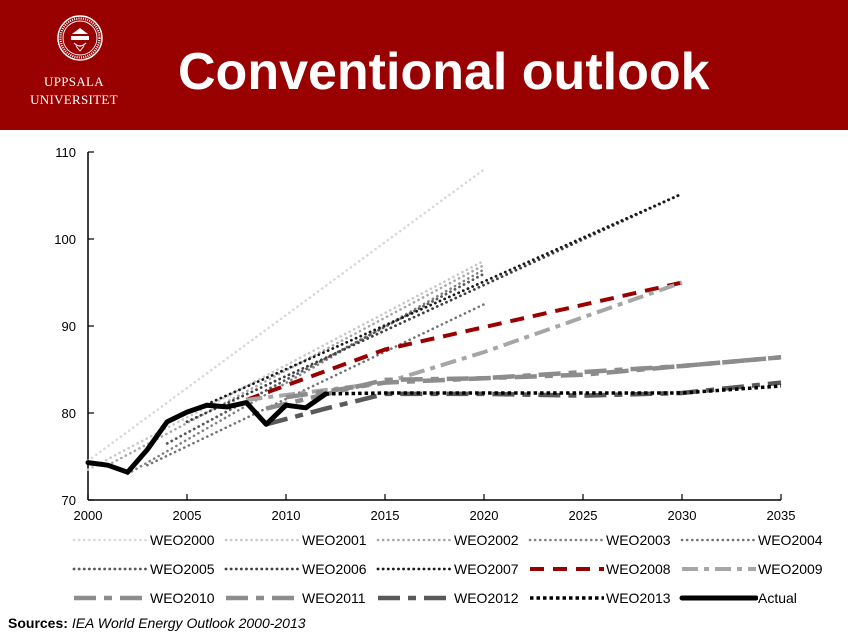 The width and height of the screenshot is (848, 634). I want to click on legend-item: WEO2002, so click(446, 540).